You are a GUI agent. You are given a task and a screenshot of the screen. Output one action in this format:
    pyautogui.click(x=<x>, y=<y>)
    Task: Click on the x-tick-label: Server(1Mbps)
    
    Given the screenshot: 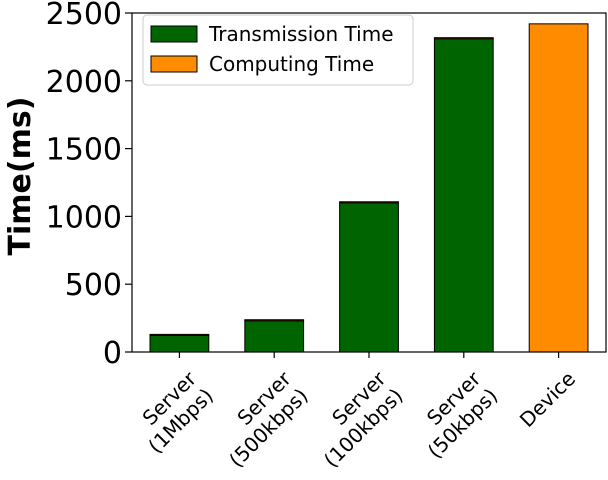 What is the action you would take?
    pyautogui.click(x=172, y=412)
    